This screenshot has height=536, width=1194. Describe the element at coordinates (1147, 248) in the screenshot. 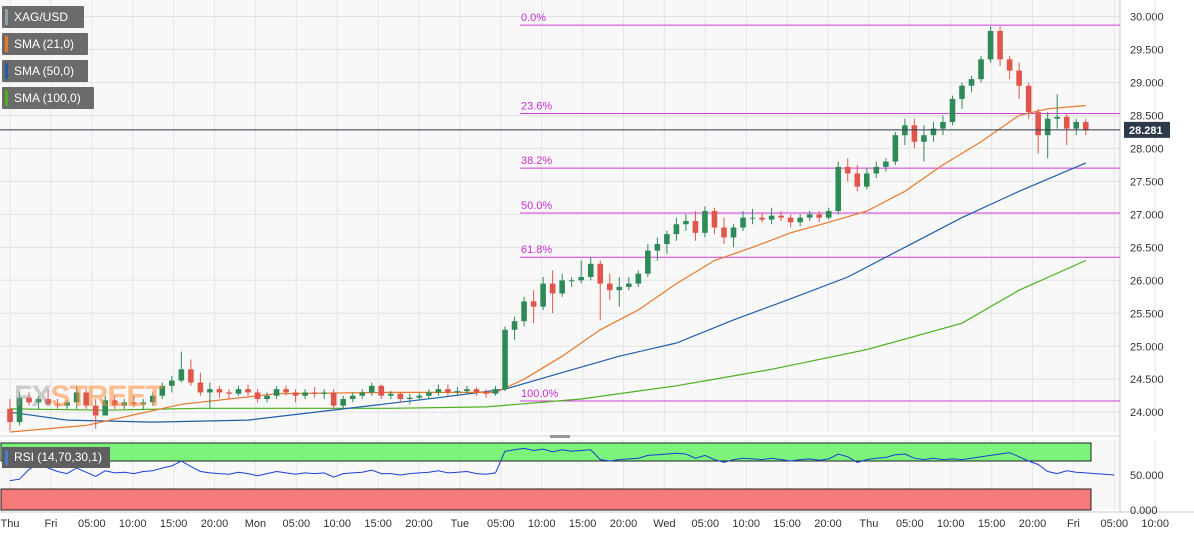

I see `y-tick-label: 26.500` at that location.